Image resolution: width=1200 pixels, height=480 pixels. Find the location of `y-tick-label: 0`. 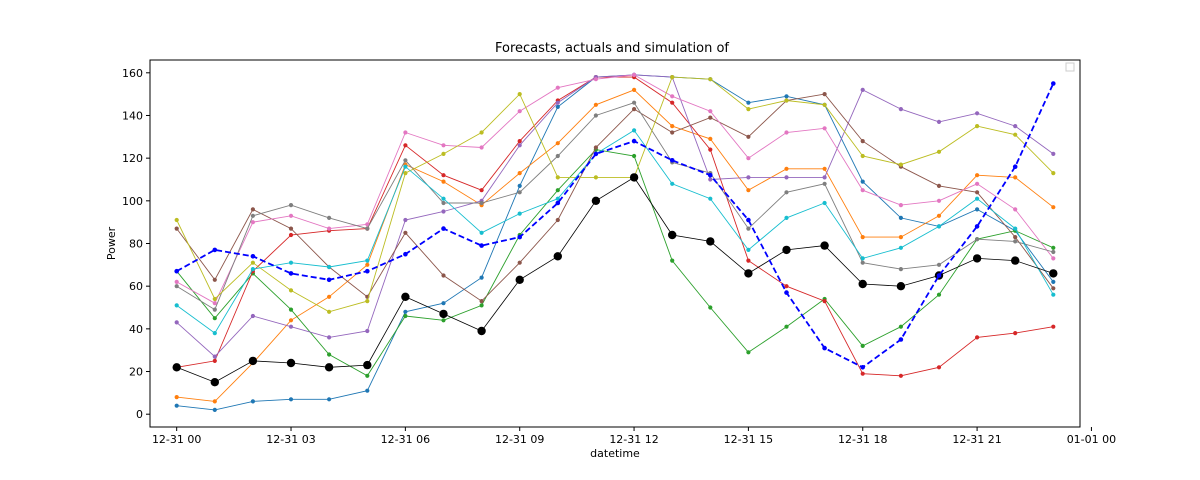

y-tick-label: 0 is located at coordinates (139, 414).